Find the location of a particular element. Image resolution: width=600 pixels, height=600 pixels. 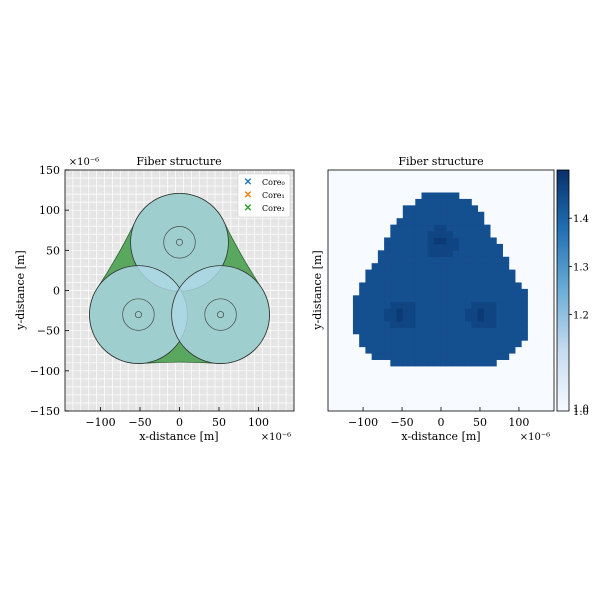

right-x-ticks: −100 −50 0 50 100 is located at coordinates (438, 418).